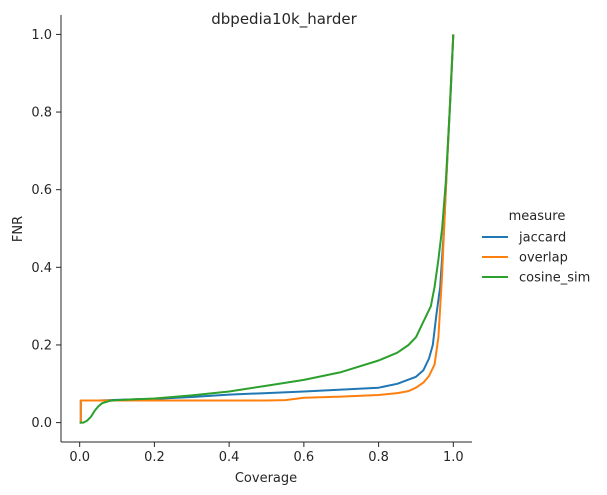 The image size is (607, 495). What do you see at coordinates (18, 229) in the screenshot?
I see `y-axis-label: FNR` at bounding box center [18, 229].